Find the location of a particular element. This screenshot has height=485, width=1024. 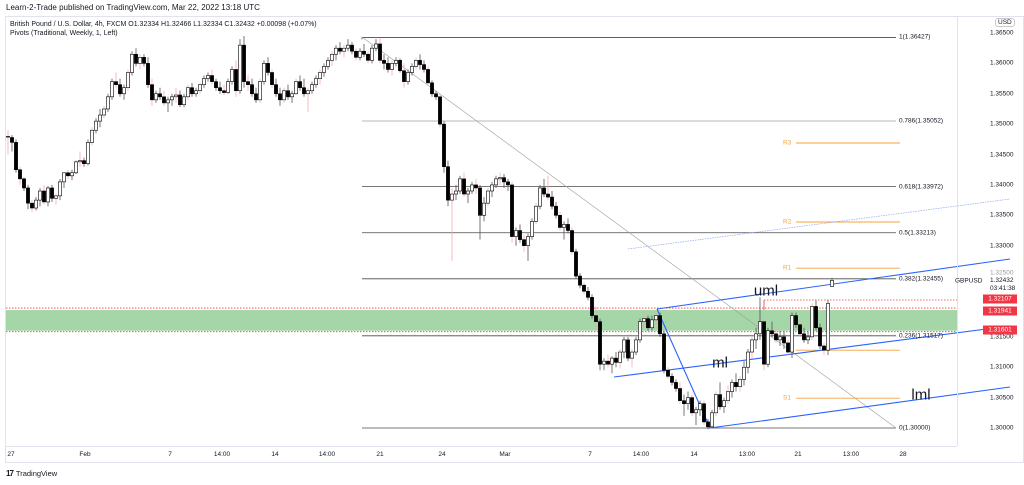

price-tick: 1.33000 is located at coordinates (1002, 246).